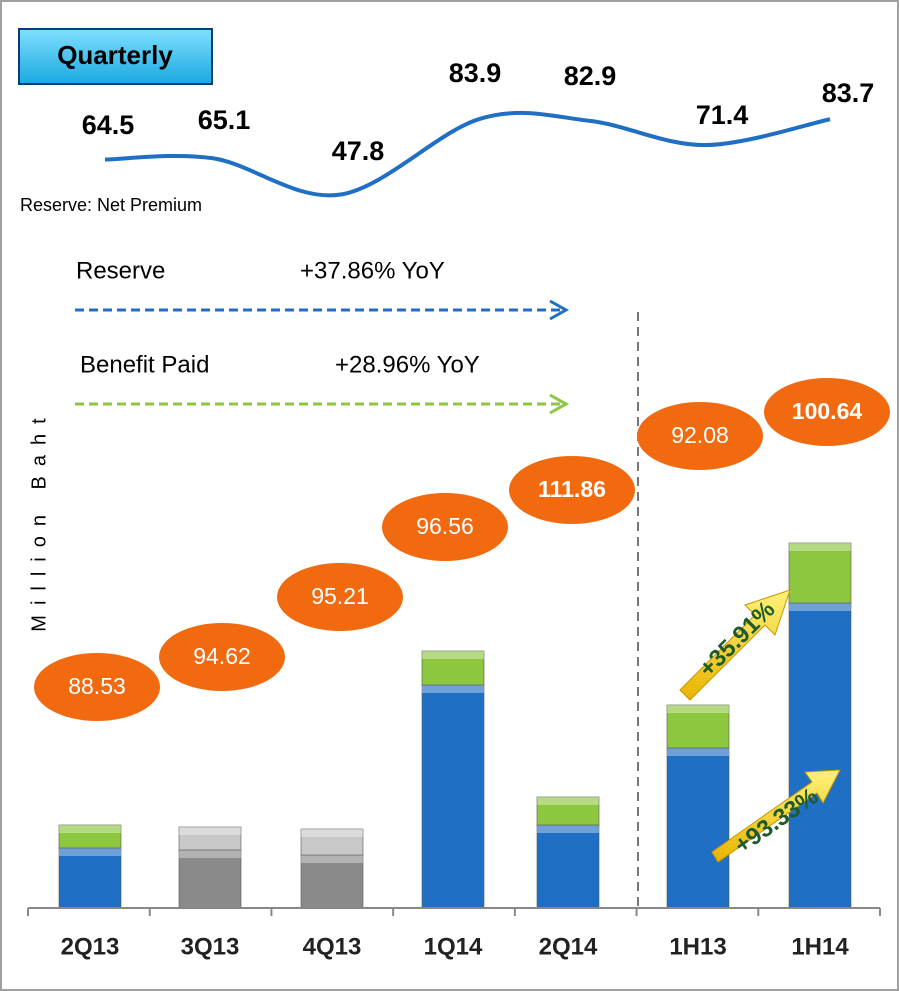 The height and width of the screenshot is (991, 899). What do you see at coordinates (737, 639) in the screenshot?
I see `growth-label: +35.91%` at bounding box center [737, 639].